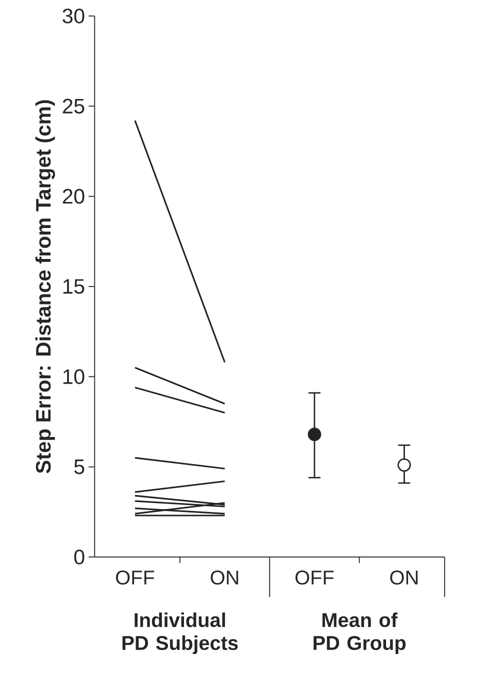 Image resolution: width=492 pixels, height=685 pixels. I want to click on text: Mean of PD Group, so click(360, 633).